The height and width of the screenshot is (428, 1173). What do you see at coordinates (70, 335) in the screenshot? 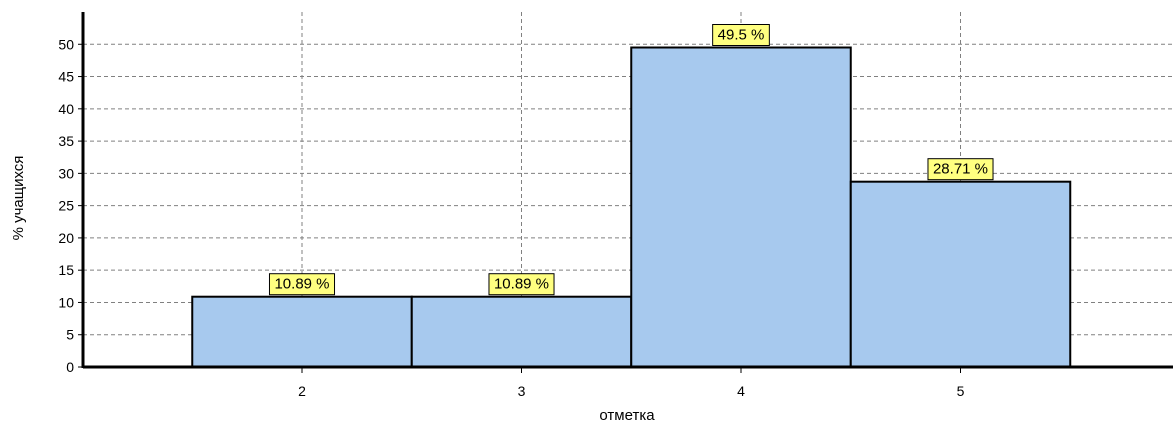
I see `y-tick-label: 5` at bounding box center [70, 335].